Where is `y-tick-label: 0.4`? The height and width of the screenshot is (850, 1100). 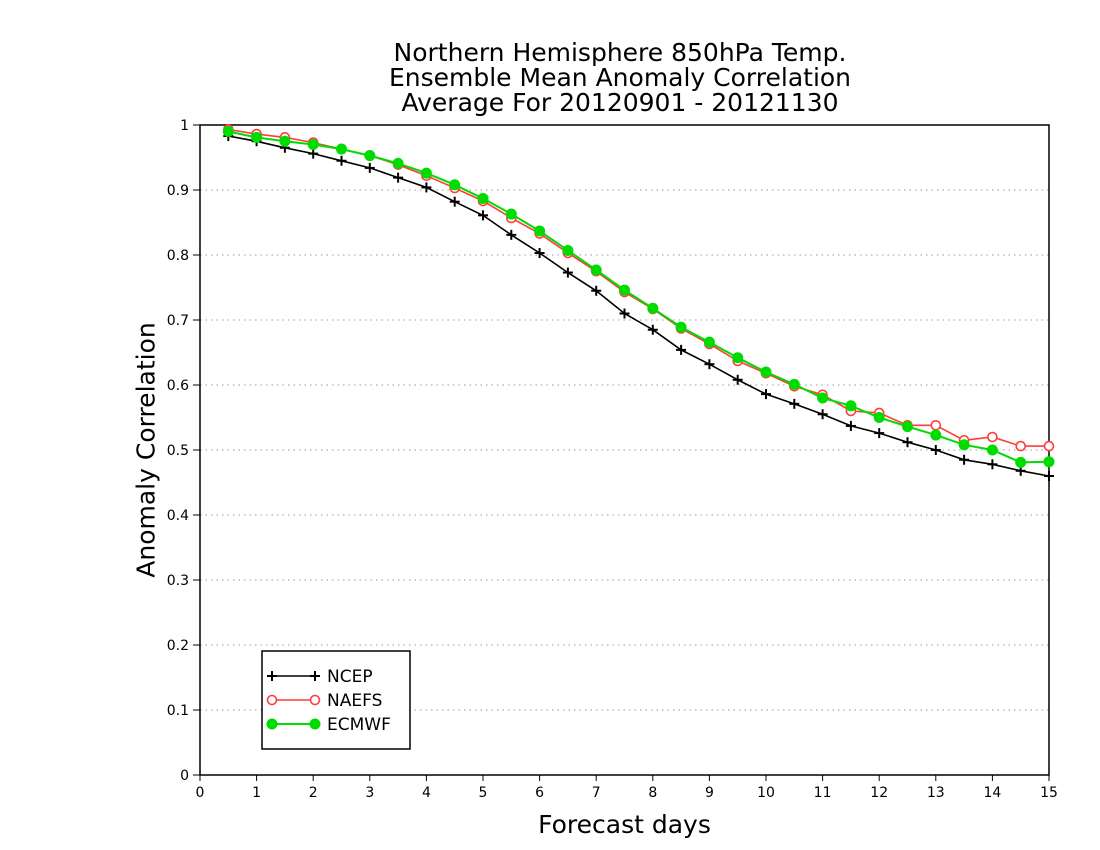 y-tick-label: 0.4 is located at coordinates (178, 516).